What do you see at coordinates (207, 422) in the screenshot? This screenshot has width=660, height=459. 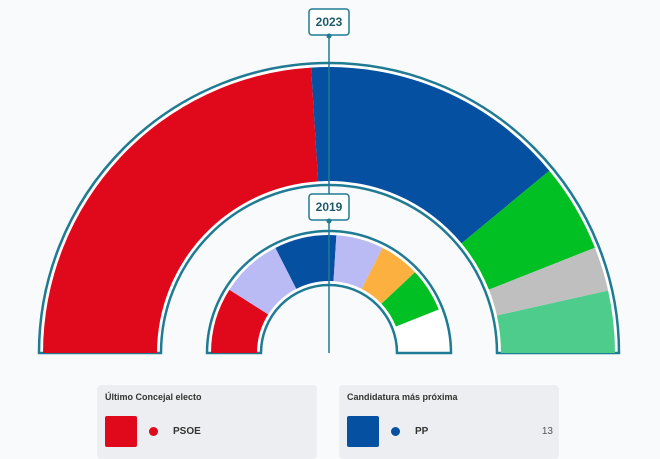 I see `last-councillor-card: Último Concejal electo PSOE` at bounding box center [207, 422].